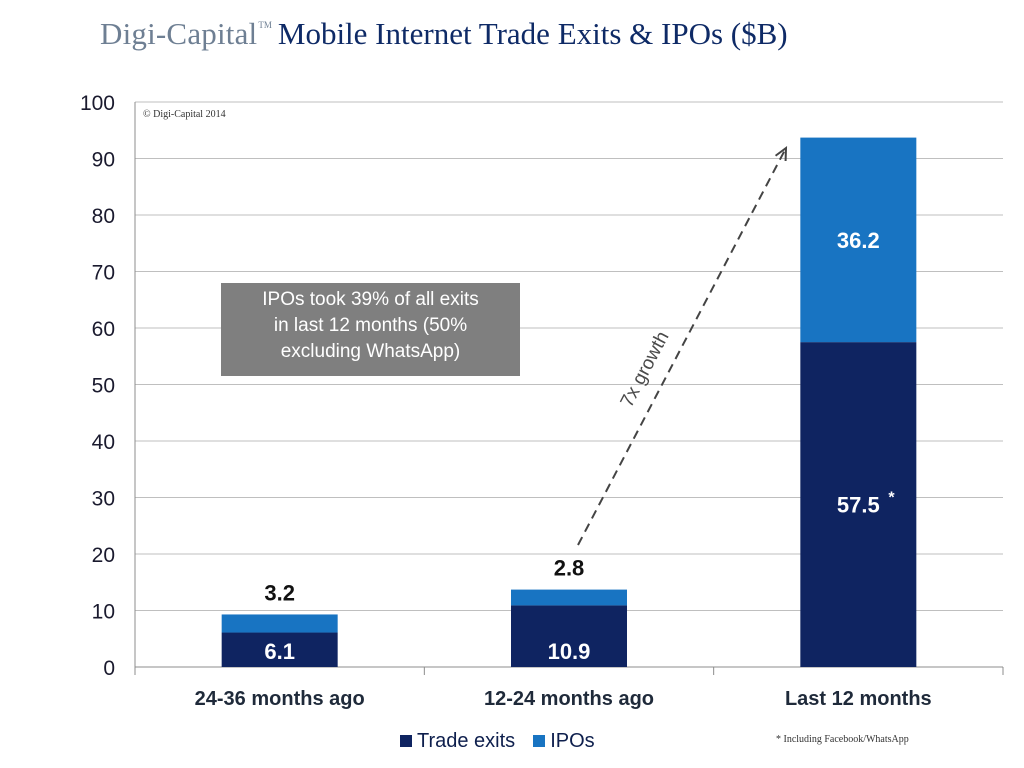 This screenshot has width=1024, height=768. I want to click on y-tick-label: 30, so click(103, 499).